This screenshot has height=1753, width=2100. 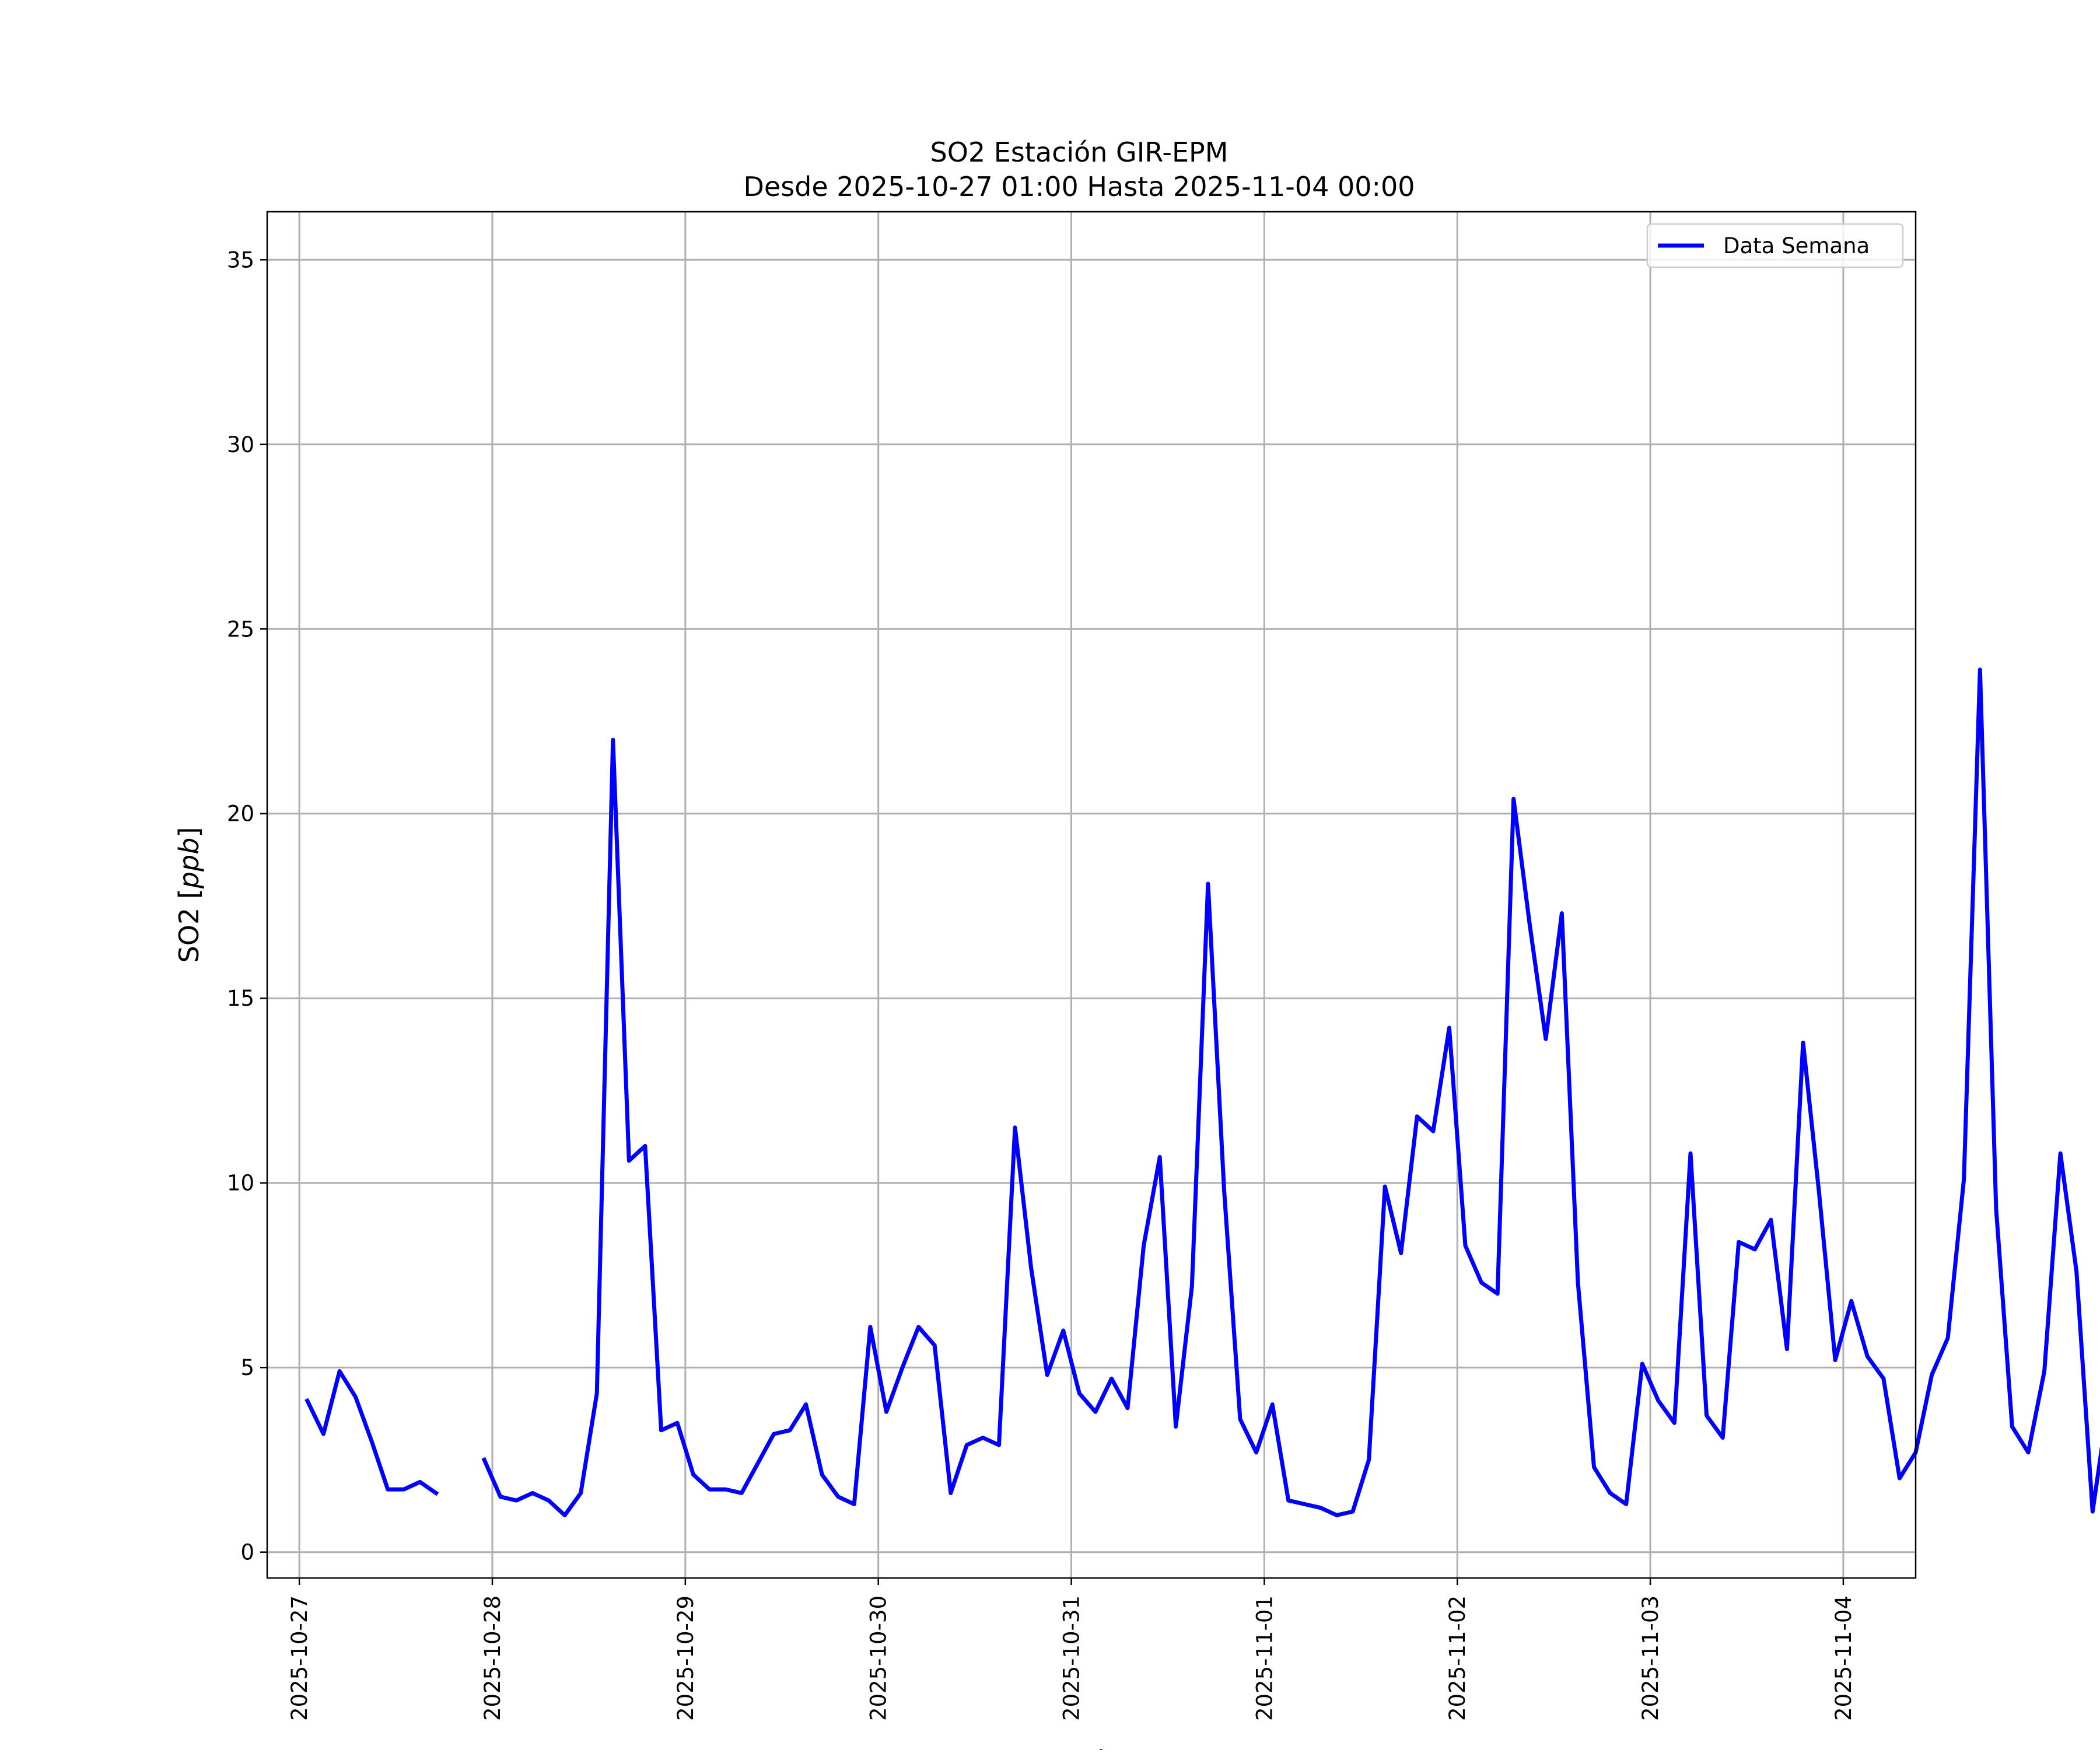 I want to click on legend-box, so click(x=1775, y=245).